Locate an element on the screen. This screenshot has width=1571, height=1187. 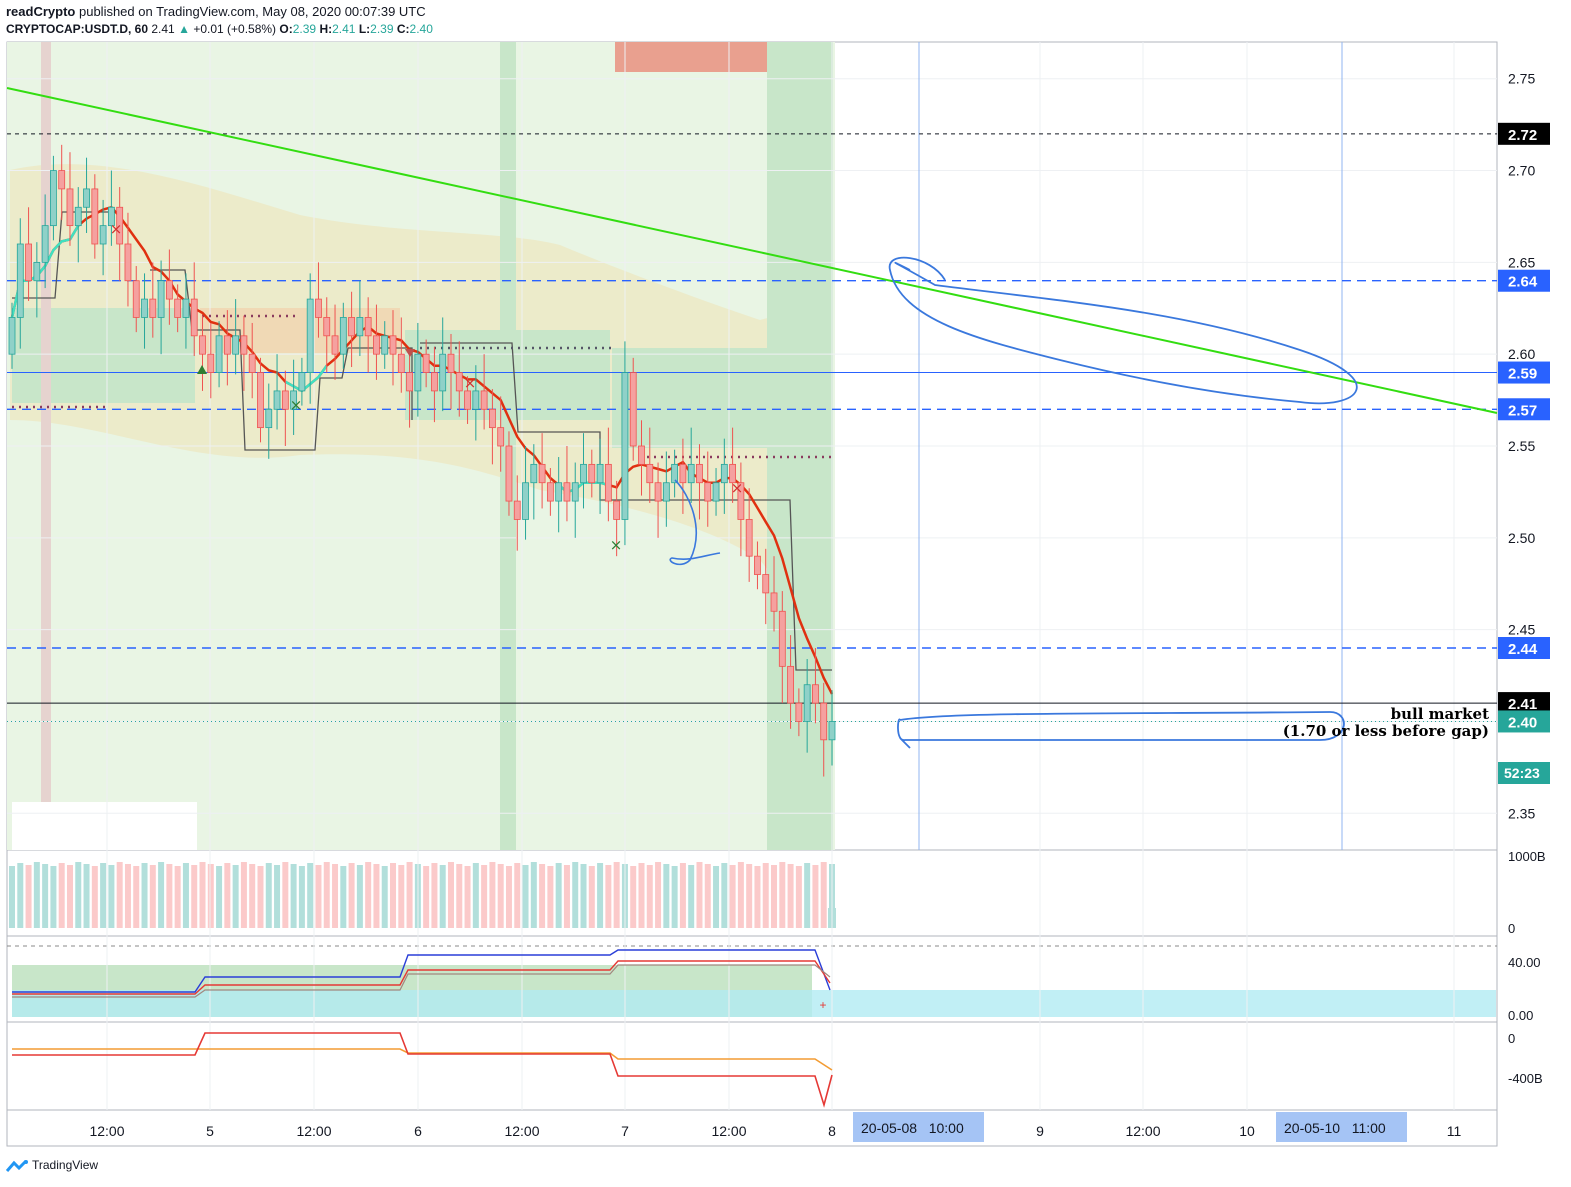
x-tick-label: 11 is located at coordinates (1454, 1131).